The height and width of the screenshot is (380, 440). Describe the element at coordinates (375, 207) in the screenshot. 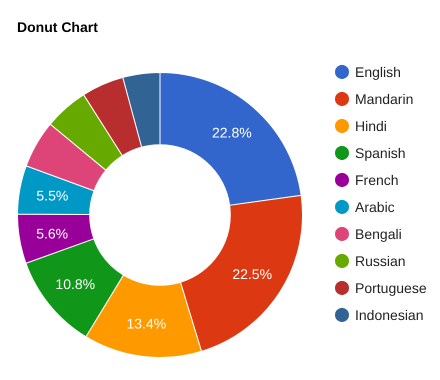

I see `legend-label: Arabic` at that location.